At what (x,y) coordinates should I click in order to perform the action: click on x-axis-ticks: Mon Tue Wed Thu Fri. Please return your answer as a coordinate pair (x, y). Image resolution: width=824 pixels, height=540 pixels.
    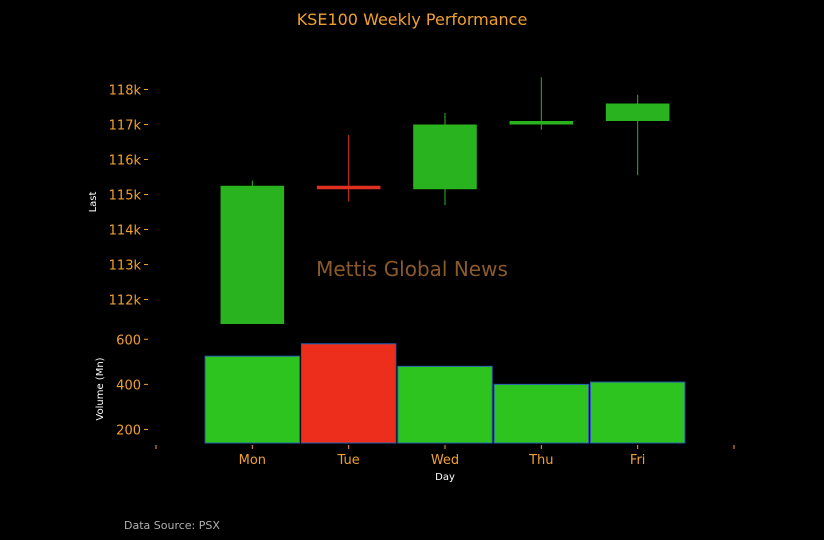
    Looking at the image, I should click on (442, 456).